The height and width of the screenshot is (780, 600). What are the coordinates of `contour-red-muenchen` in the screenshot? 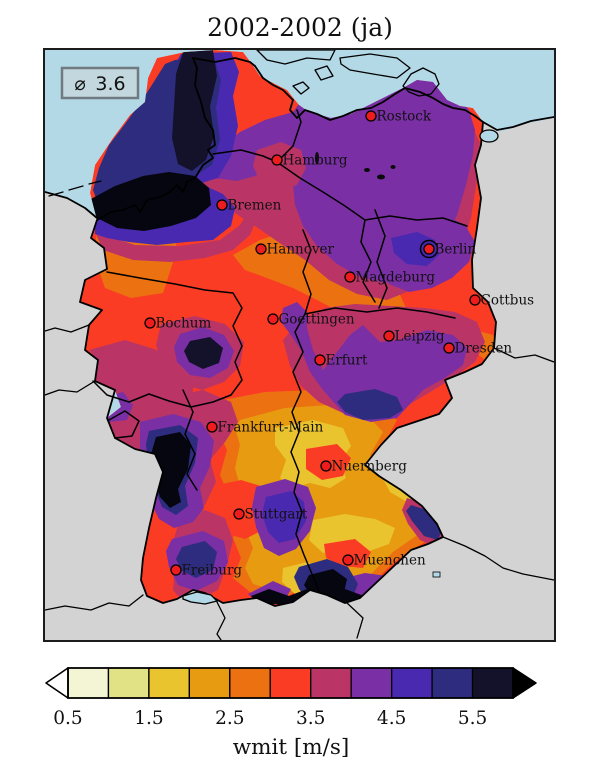 It's located at (347, 553).